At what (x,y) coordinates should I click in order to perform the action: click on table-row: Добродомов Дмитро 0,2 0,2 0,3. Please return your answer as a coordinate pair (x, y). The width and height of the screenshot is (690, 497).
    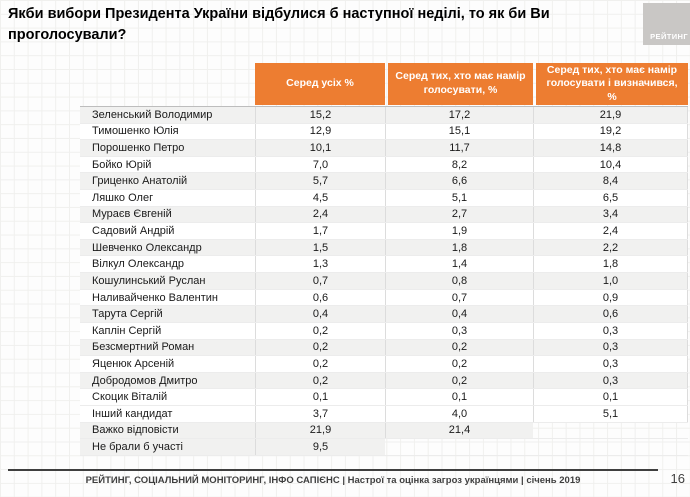
    Looking at the image, I should click on (384, 381).